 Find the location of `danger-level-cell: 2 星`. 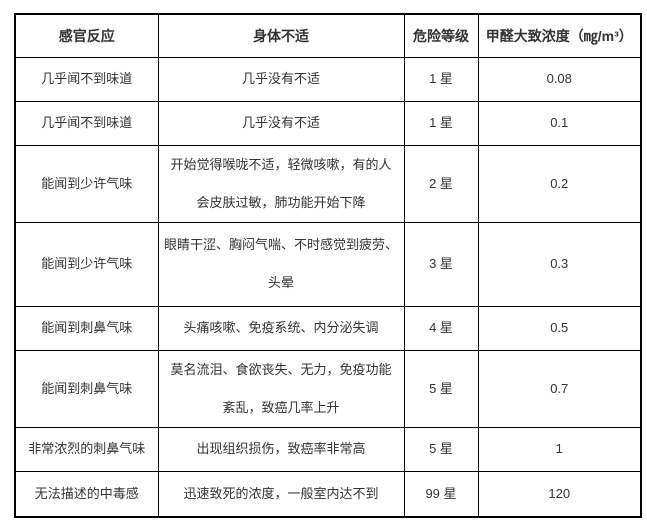

danger-level-cell: 2 星 is located at coordinates (441, 183).